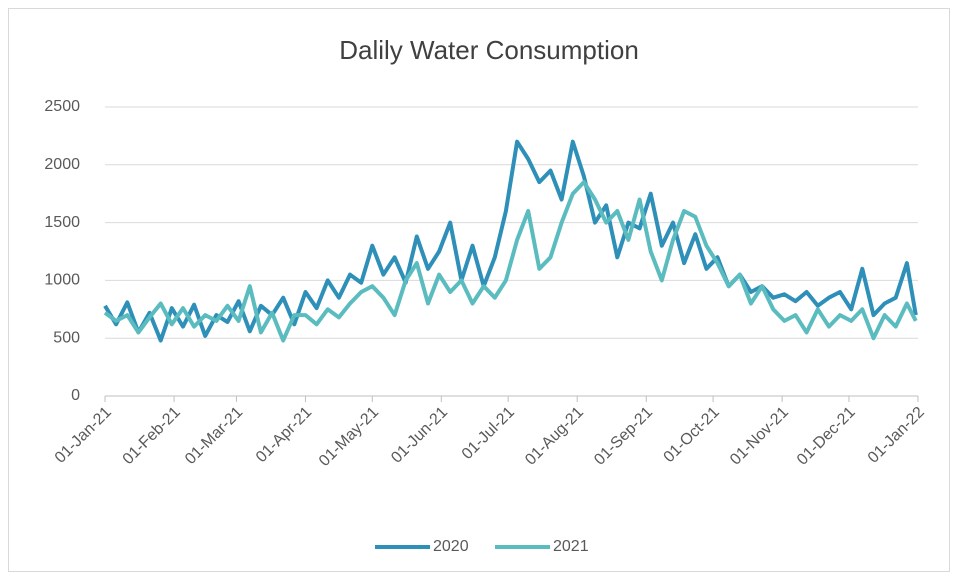  I want to click on y-tick-label: 1000, so click(62, 280).